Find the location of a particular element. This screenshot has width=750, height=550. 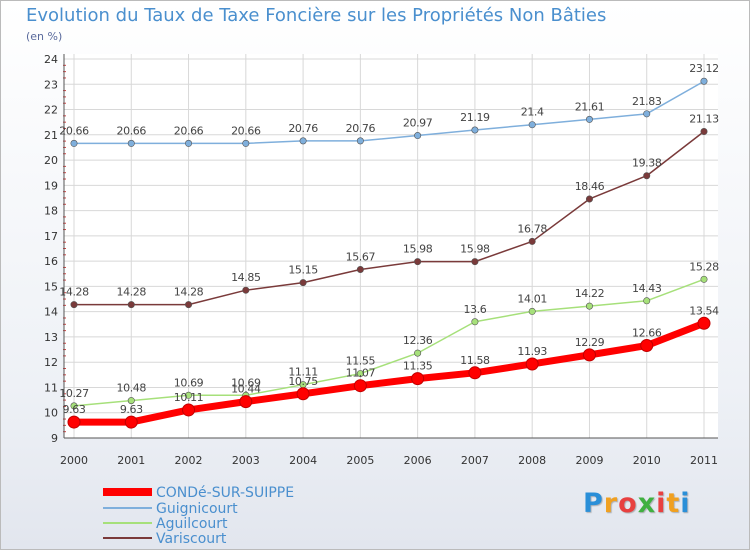

x-tick-label-2011: 2011 is located at coordinates (704, 460).